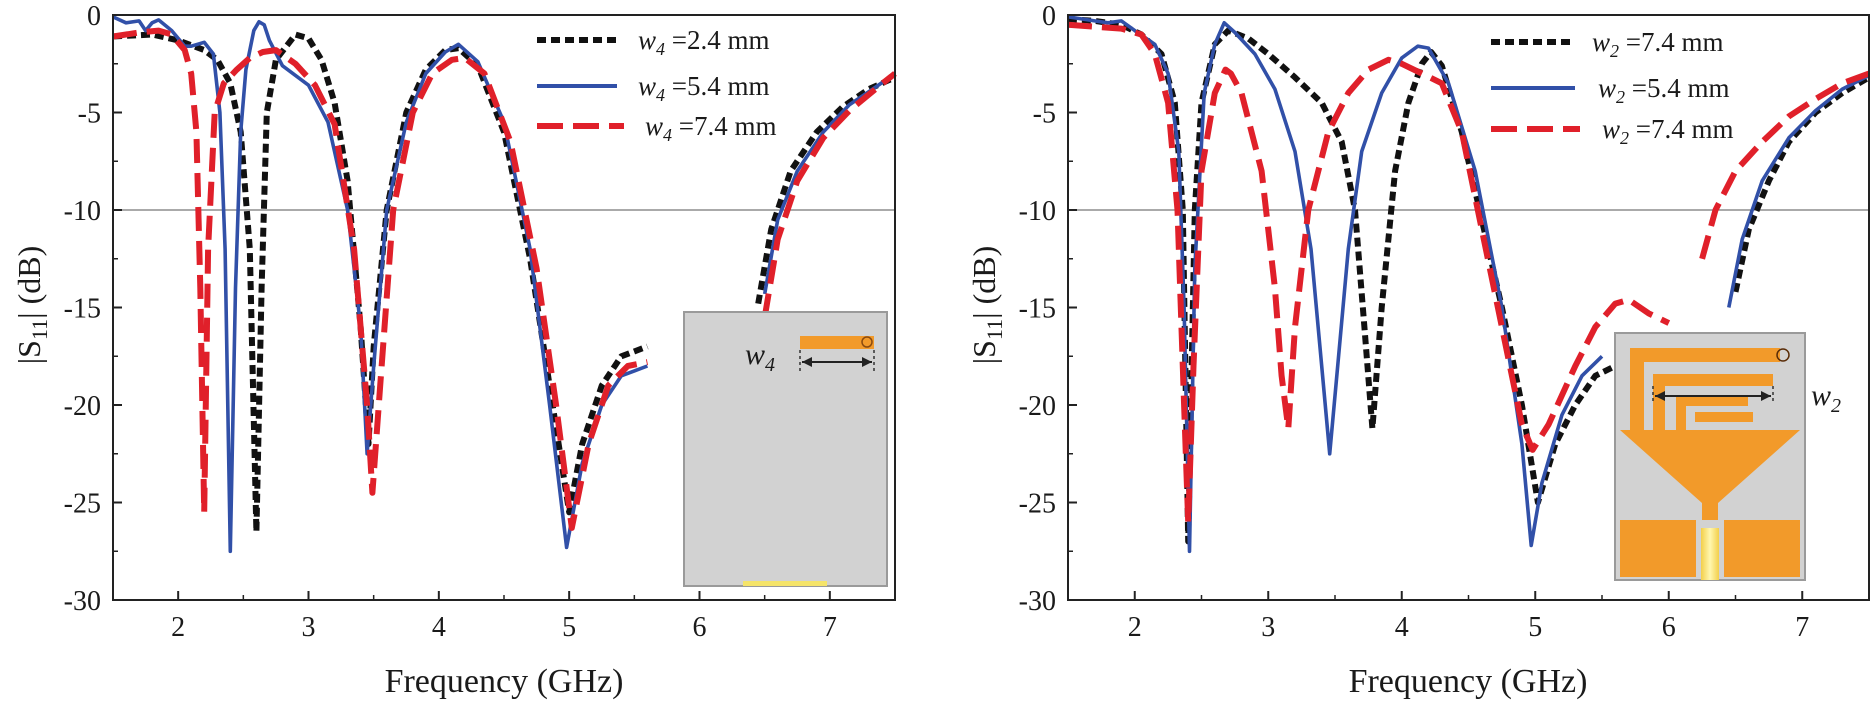  Describe the element at coordinates (31, 305) in the screenshot. I see `left-y-axis-label: |S11| (dB)` at that location.